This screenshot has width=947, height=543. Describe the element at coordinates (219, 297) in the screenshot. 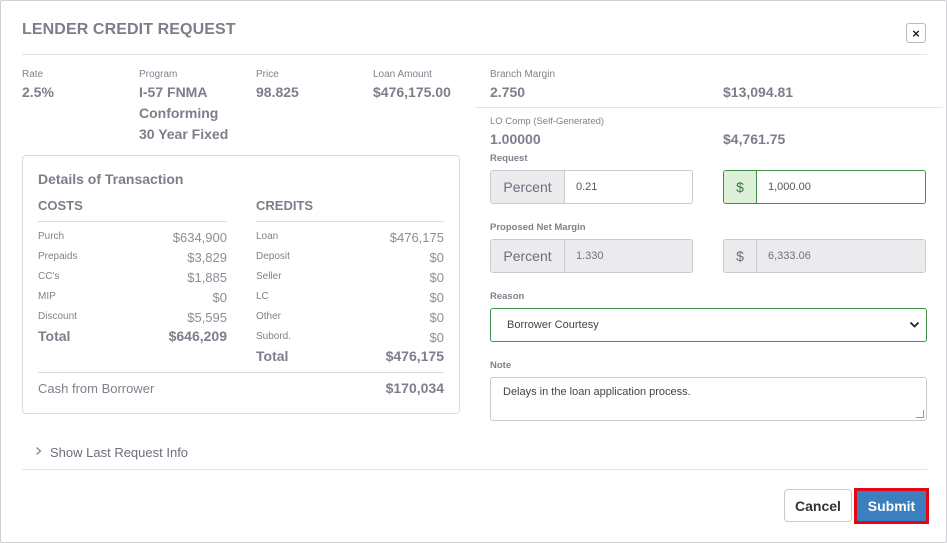

I see `cost-row-value: $0` at that location.